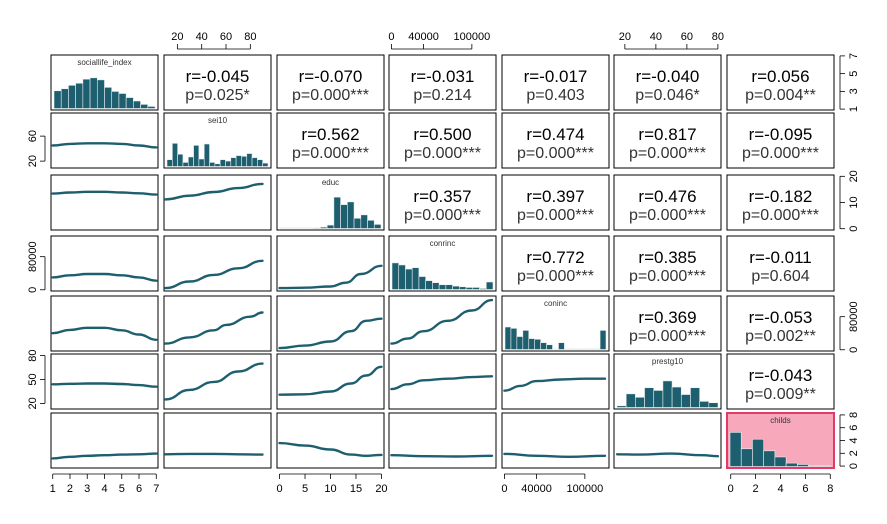  I want to click on tick-label-right-childs: 8, so click(854, 415).